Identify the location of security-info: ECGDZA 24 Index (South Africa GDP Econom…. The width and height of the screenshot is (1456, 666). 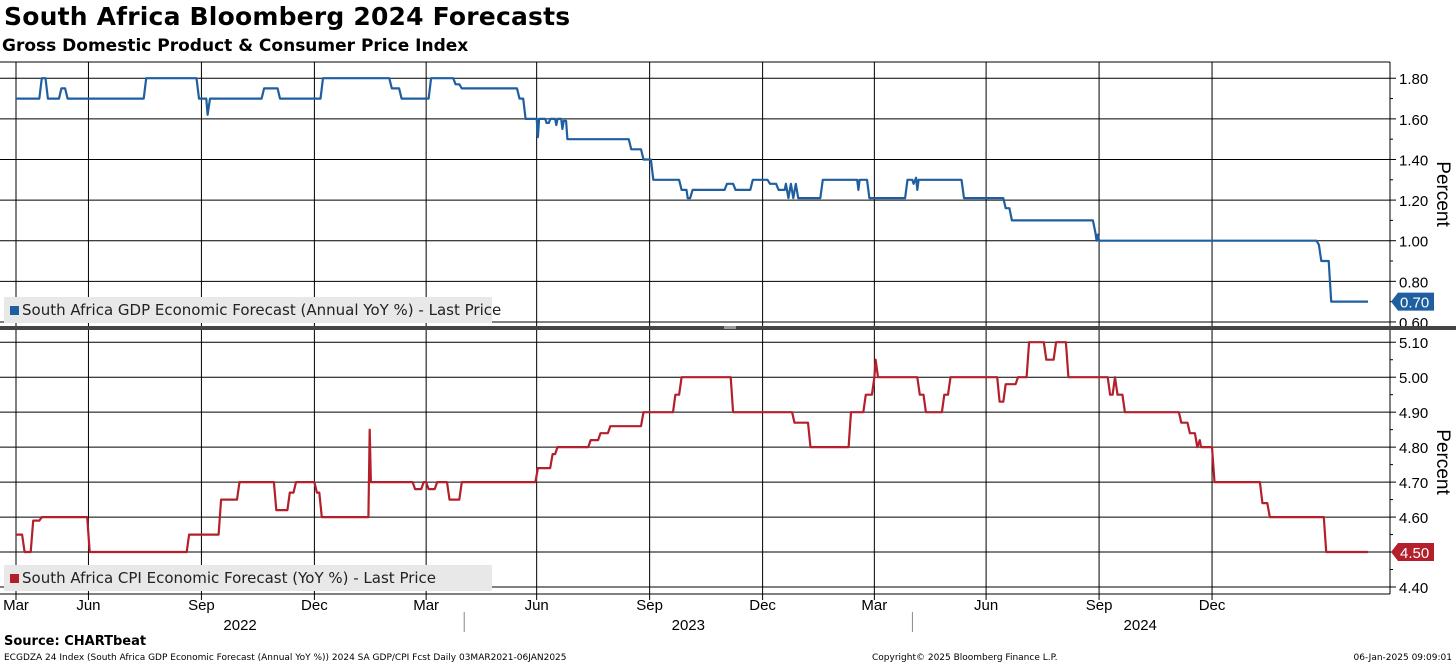
(285, 658).